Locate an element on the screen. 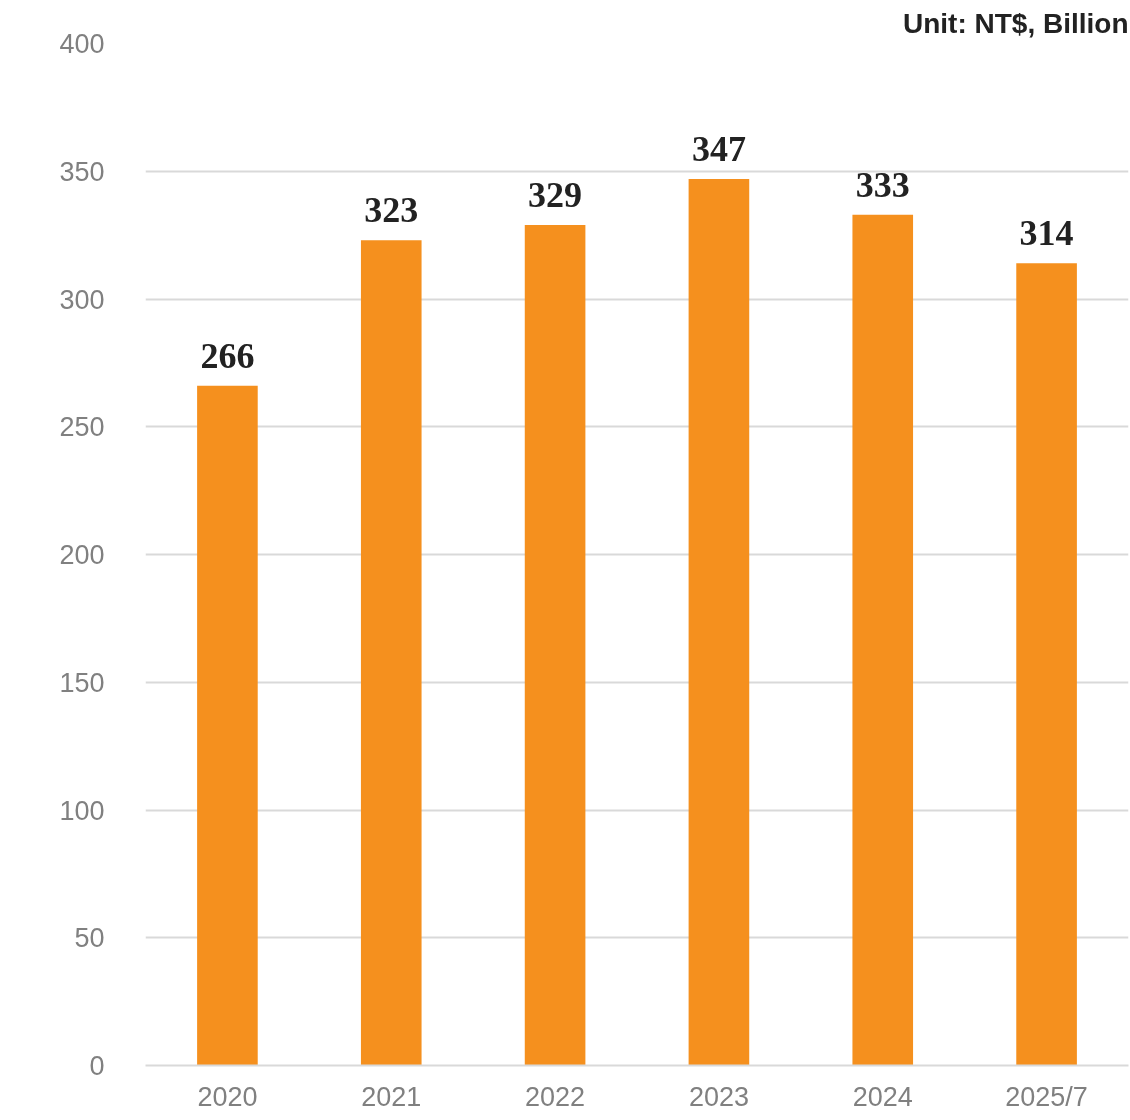 This screenshot has width=1130, height=1120. x-tick-label: 2025/7 is located at coordinates (1046, 1096).